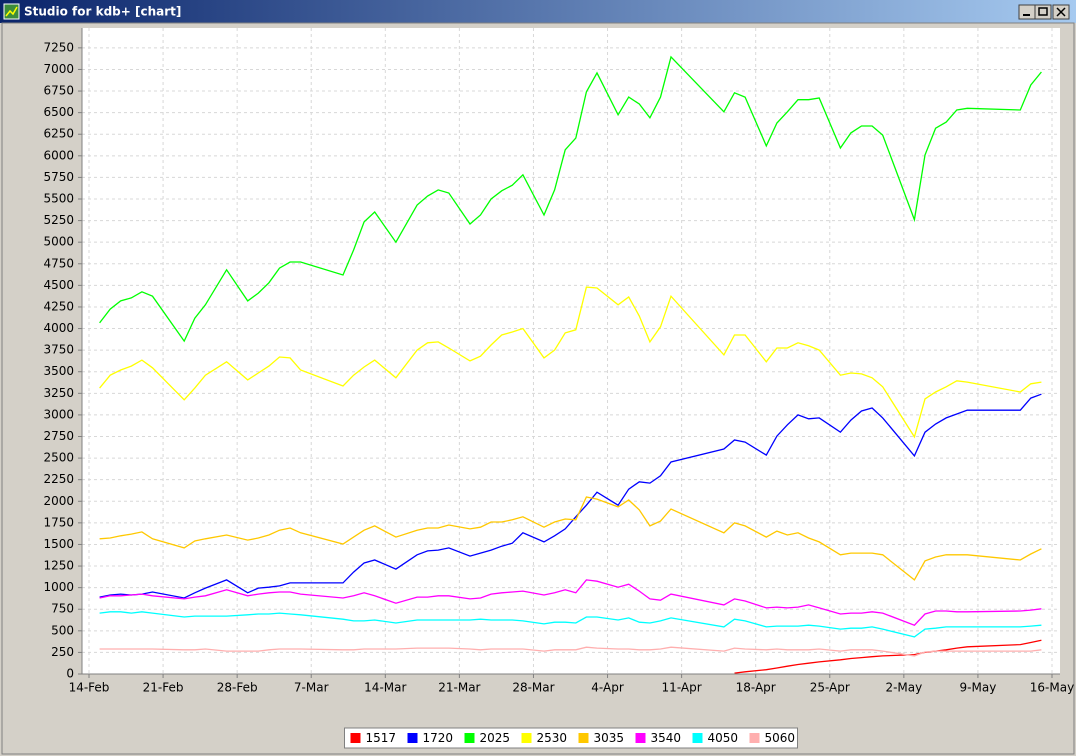 This screenshot has width=1076, height=756. I want to click on maximize-glyph, so click(1043, 11).